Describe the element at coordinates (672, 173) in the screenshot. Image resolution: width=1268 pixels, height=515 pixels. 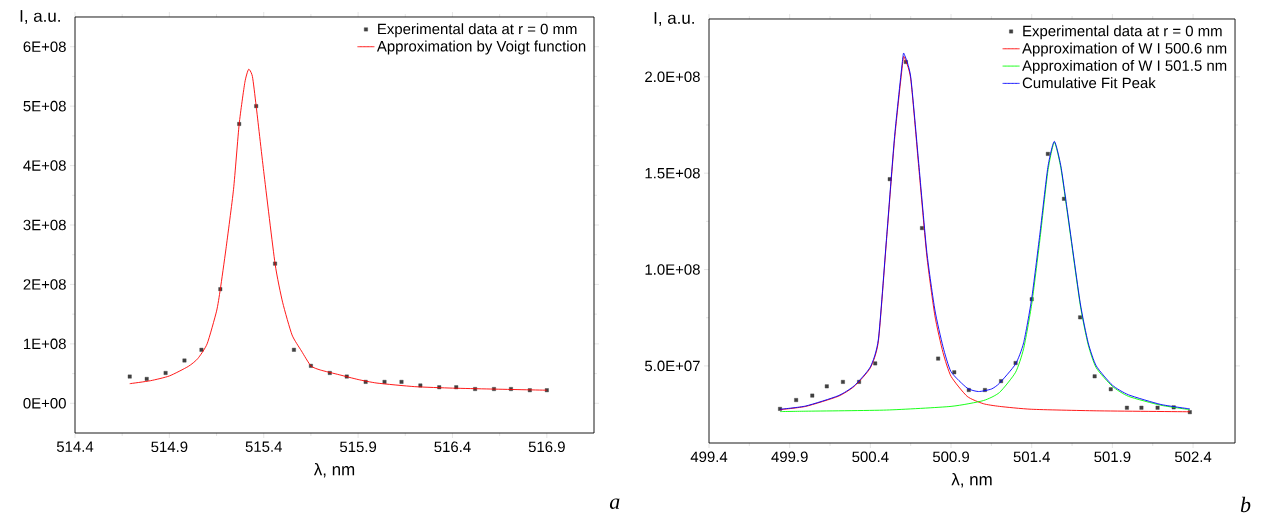
I see `y-tick-label: 1.5E+08` at that location.